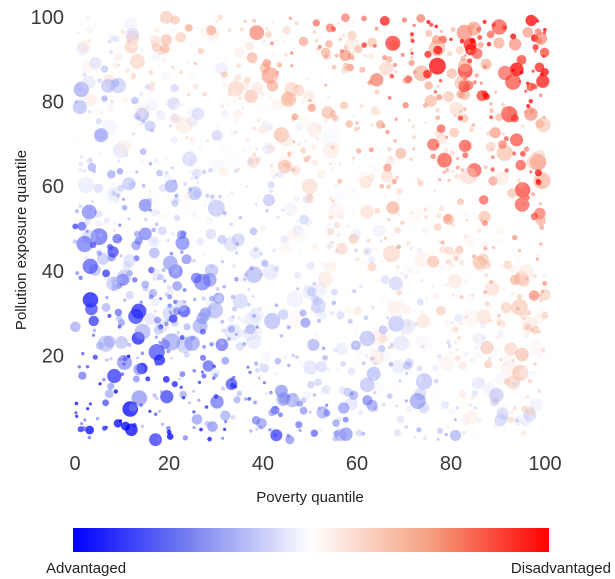 The image size is (615, 579). What do you see at coordinates (53, 103) in the screenshot?
I see `y-tick-label: 80` at bounding box center [53, 103].